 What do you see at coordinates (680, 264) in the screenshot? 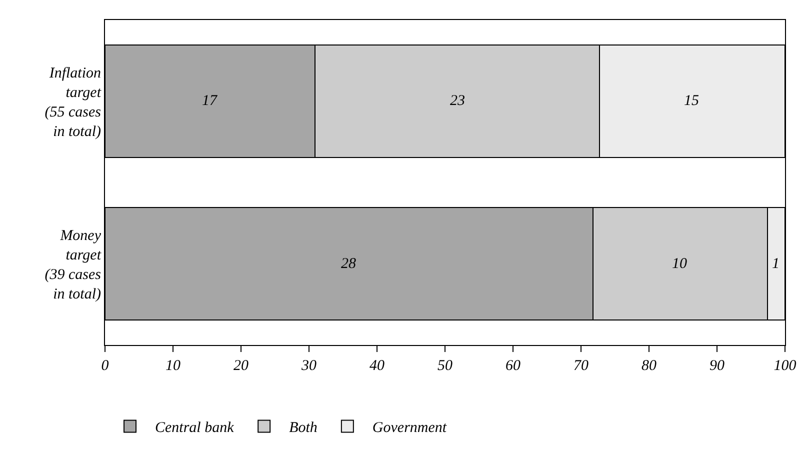
I see `annotation: 10` at bounding box center [680, 264].